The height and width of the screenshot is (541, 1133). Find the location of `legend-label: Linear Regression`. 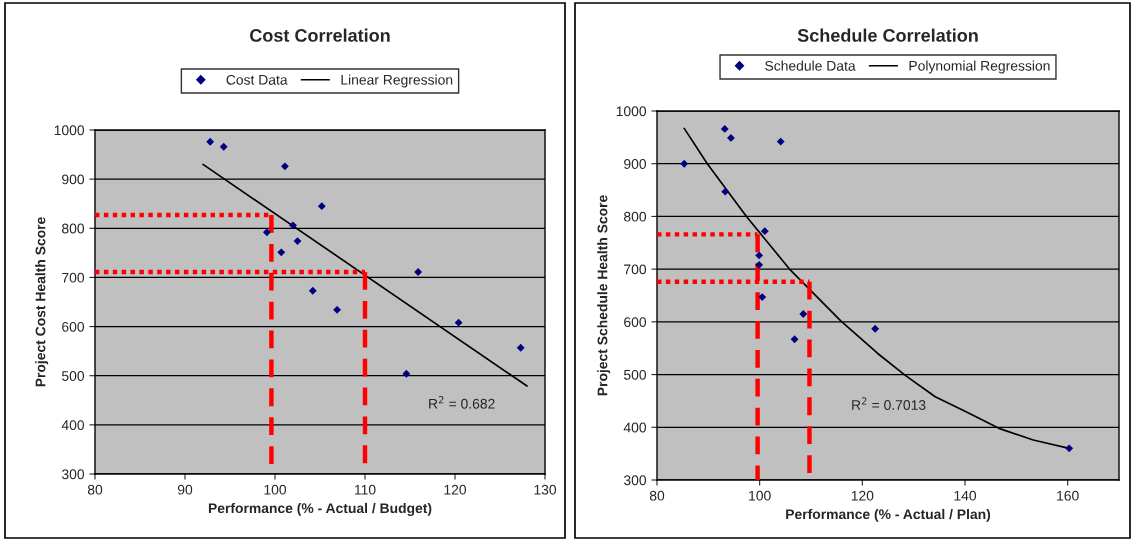

legend-label: Linear Regression is located at coordinates (397, 81).